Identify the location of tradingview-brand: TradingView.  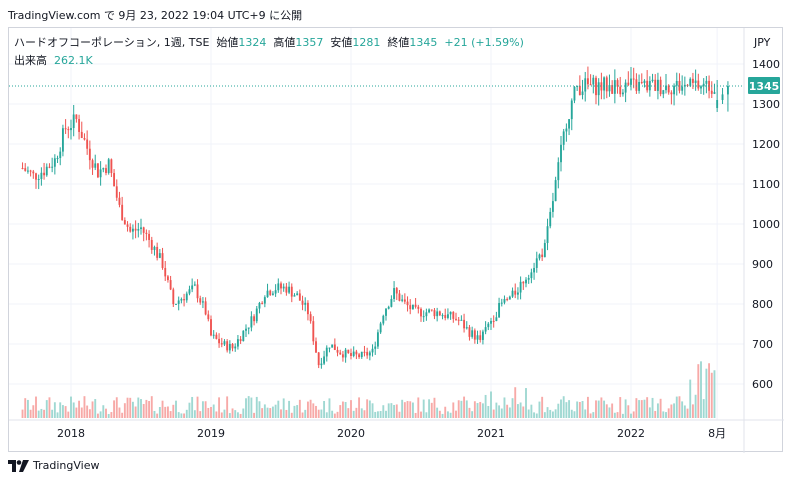
(53, 465).